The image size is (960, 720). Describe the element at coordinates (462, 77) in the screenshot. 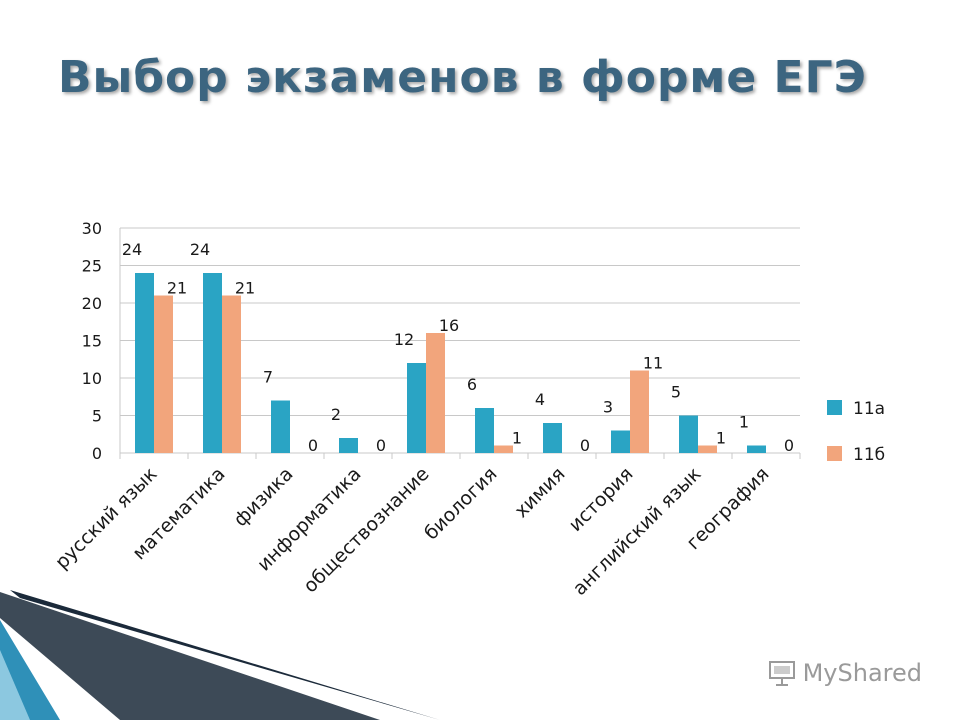

I see `slide-title: Выбор экзаменов в форме ЕГЭ` at that location.